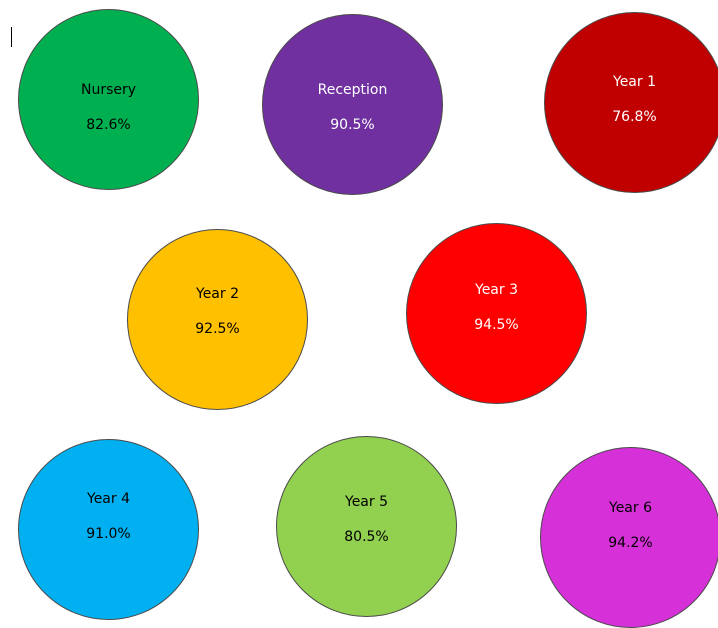  I want to click on circle-nursery: Nursery 82.6%, so click(108, 99).